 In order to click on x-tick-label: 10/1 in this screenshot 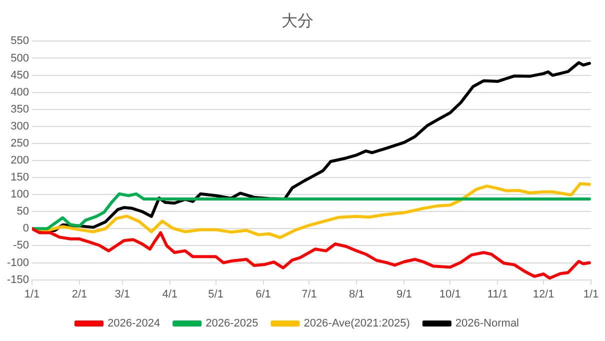, I will do `click(450, 294)`.